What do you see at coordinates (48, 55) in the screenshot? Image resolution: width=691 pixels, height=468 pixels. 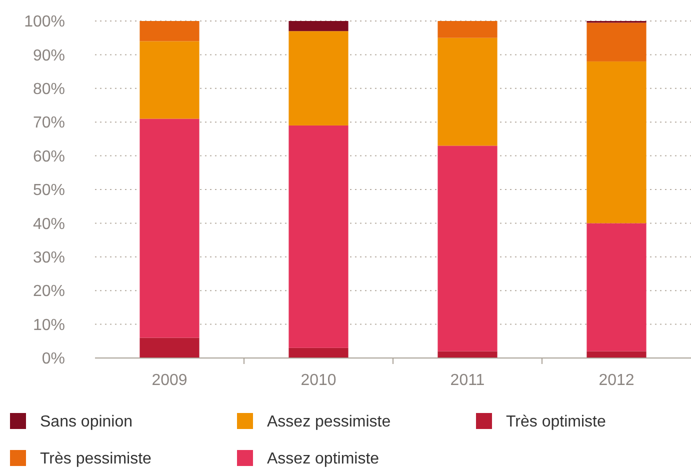 I see `y-tick-label: 90%` at bounding box center [48, 55].